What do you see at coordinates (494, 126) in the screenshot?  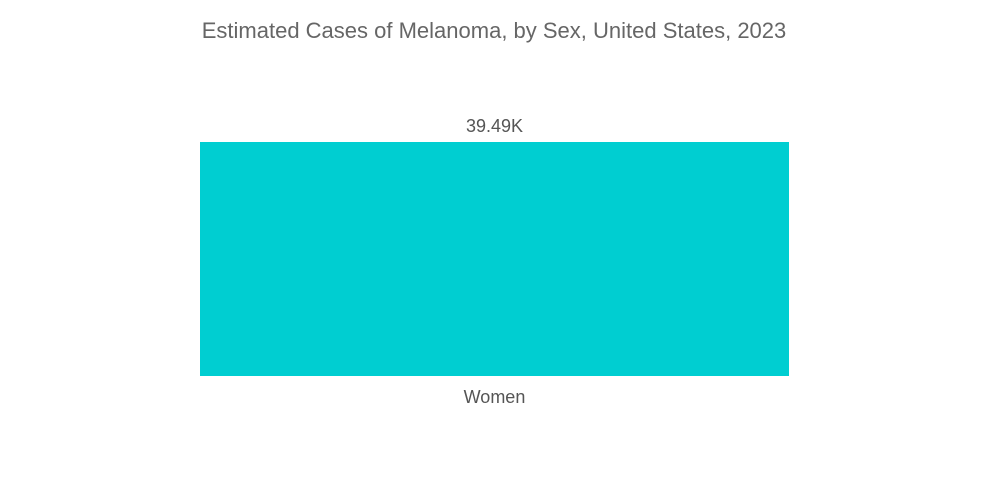 I see `data-label-women: 39.49K` at bounding box center [494, 126].